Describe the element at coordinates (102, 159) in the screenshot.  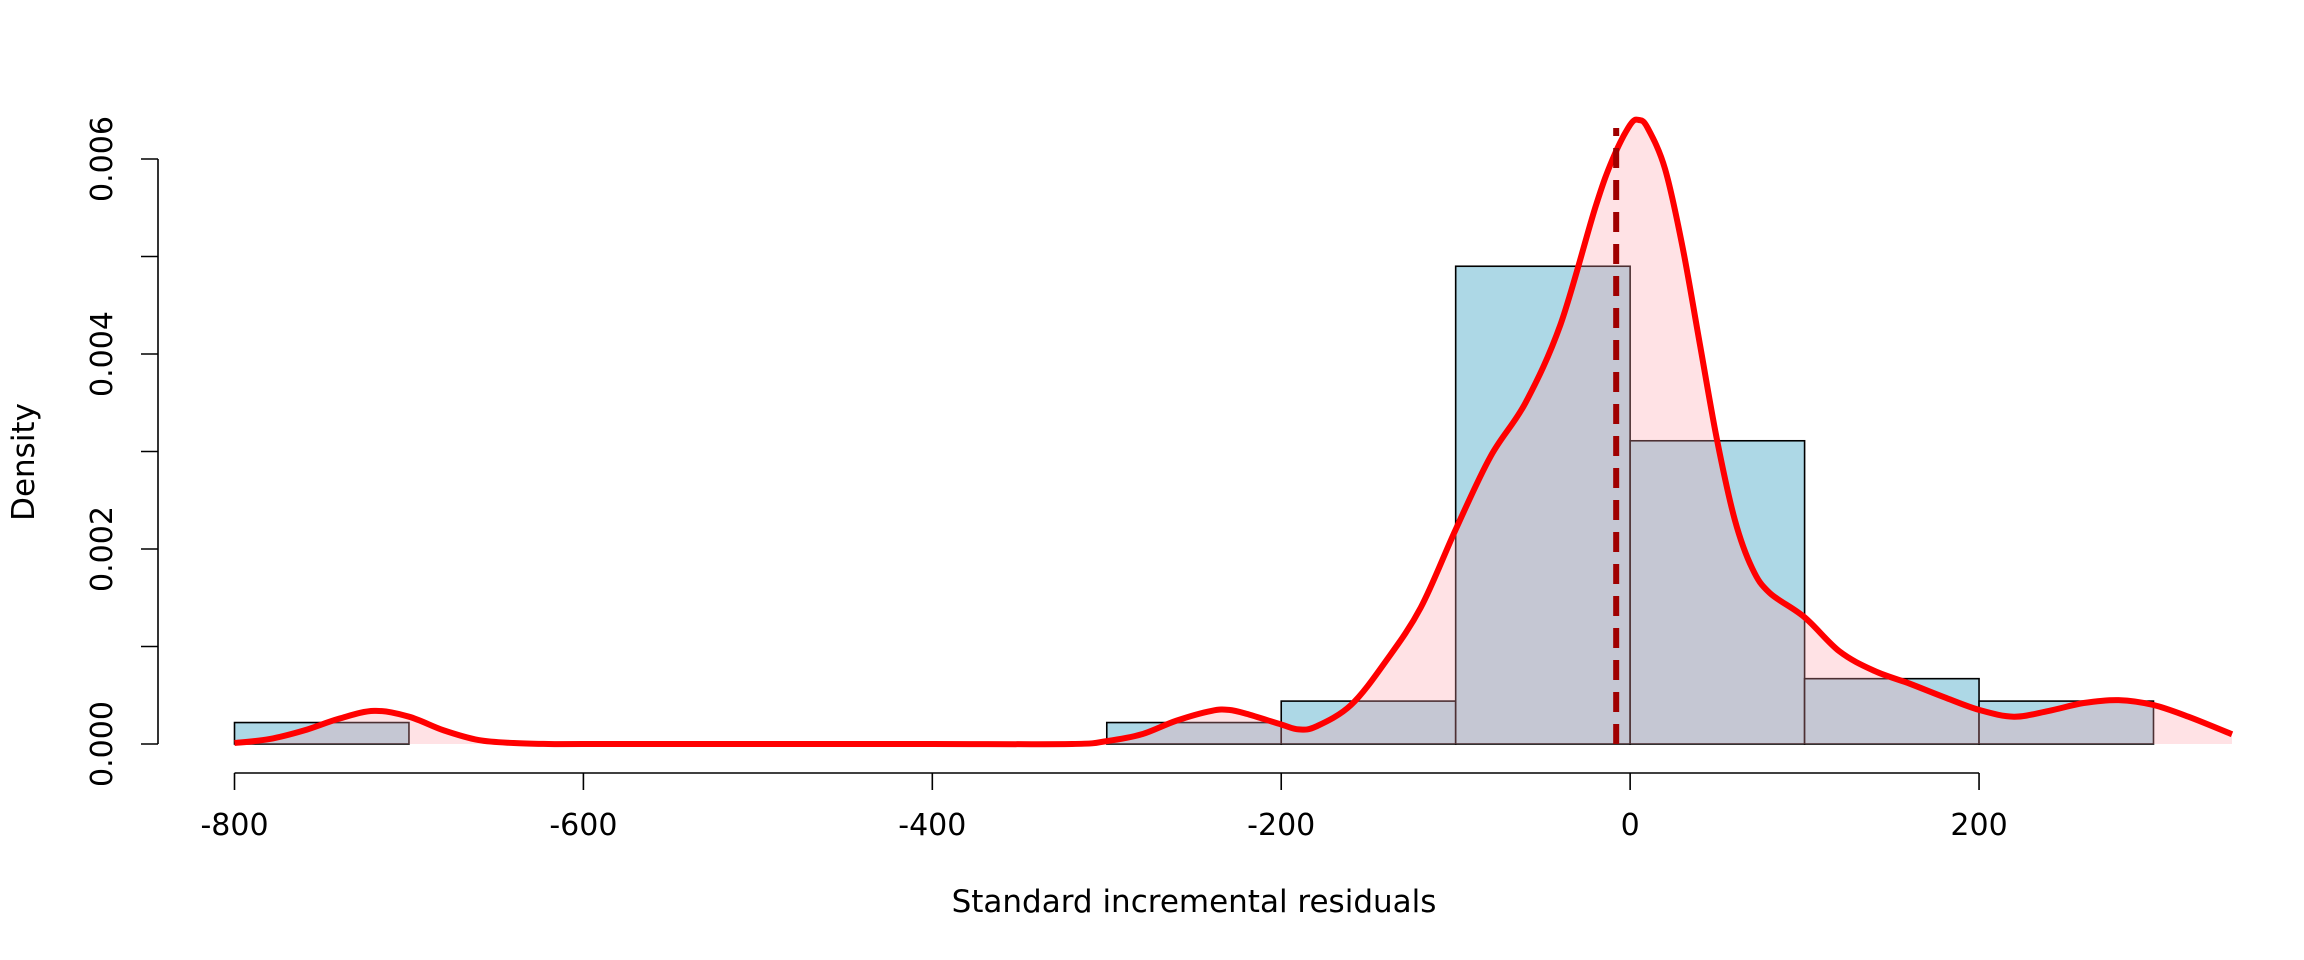
I see `y-tick-label: 0.006` at that location.